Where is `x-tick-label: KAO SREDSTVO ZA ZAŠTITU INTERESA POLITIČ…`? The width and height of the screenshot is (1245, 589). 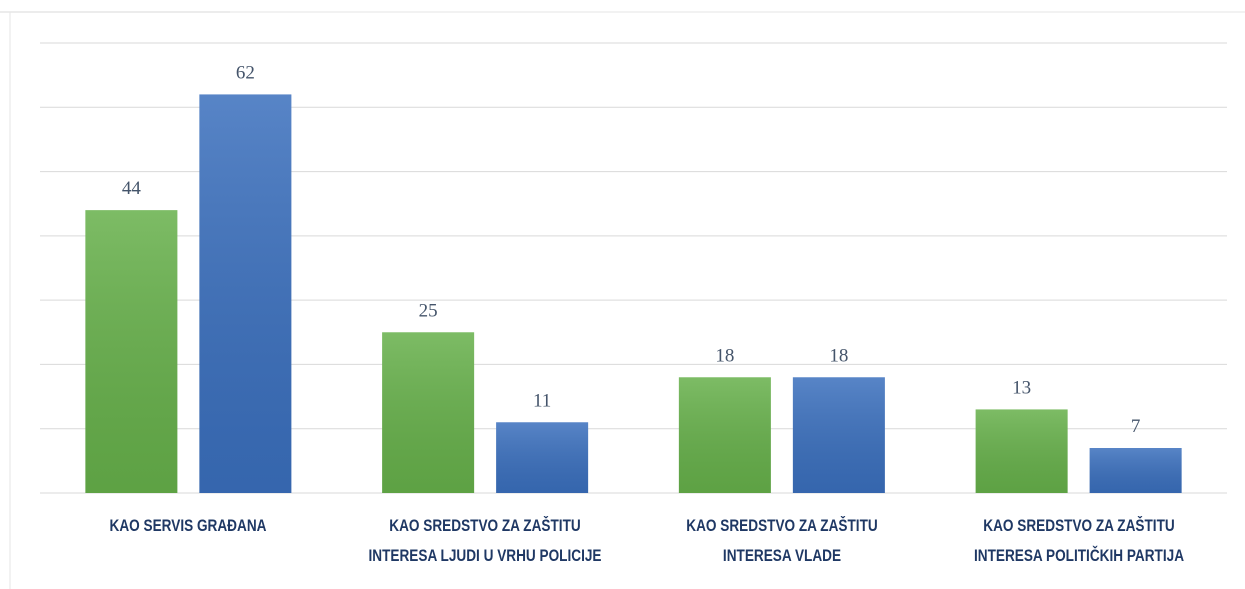
x-tick-label: KAO SREDSTVO ZA ZAŠTITU INTERESA POLITIČ… is located at coordinates (1078, 540).